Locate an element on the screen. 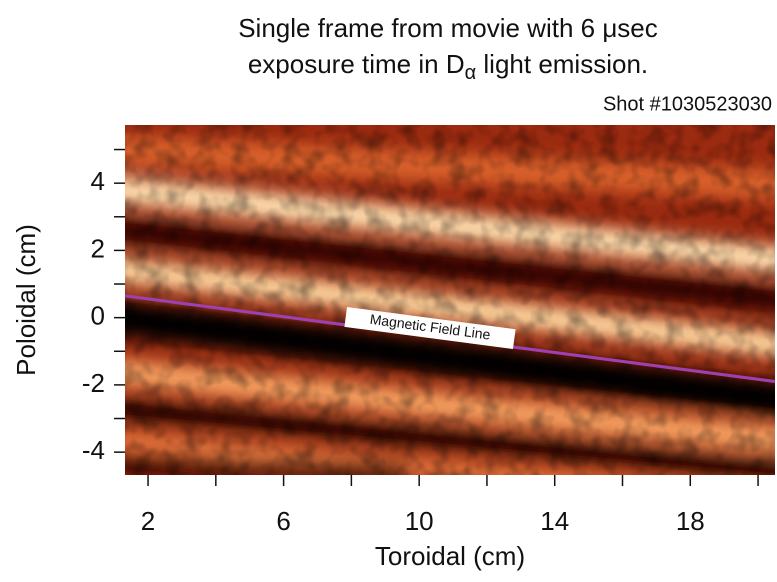 The width and height of the screenshot is (777, 582). y-tick-label: -4 is located at coordinates (93, 450).